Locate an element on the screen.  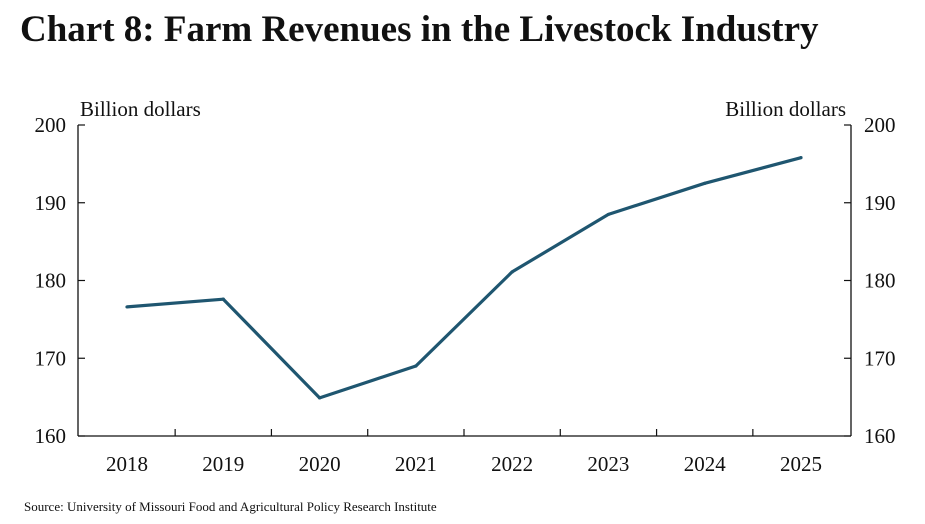
x-tick-label: 2025 is located at coordinates (801, 464).